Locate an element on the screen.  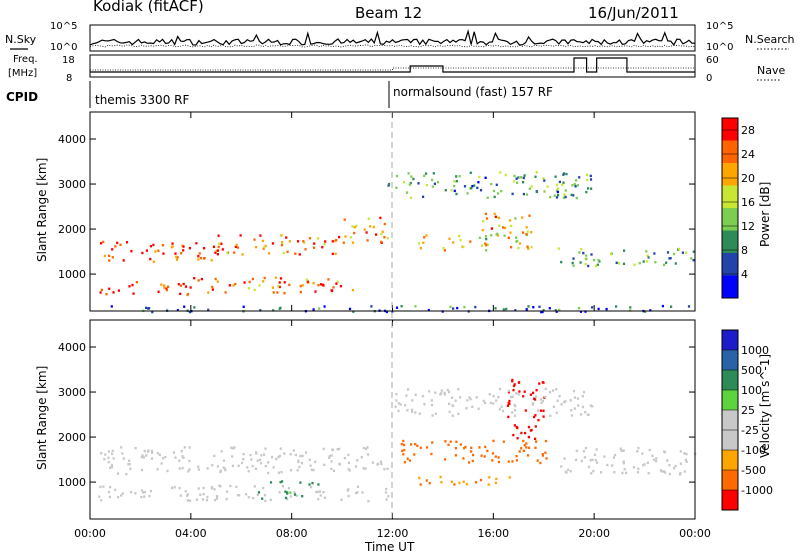
power-colorbar: 4 8 12 16 20 24 28 is located at coordinates (738, 208).